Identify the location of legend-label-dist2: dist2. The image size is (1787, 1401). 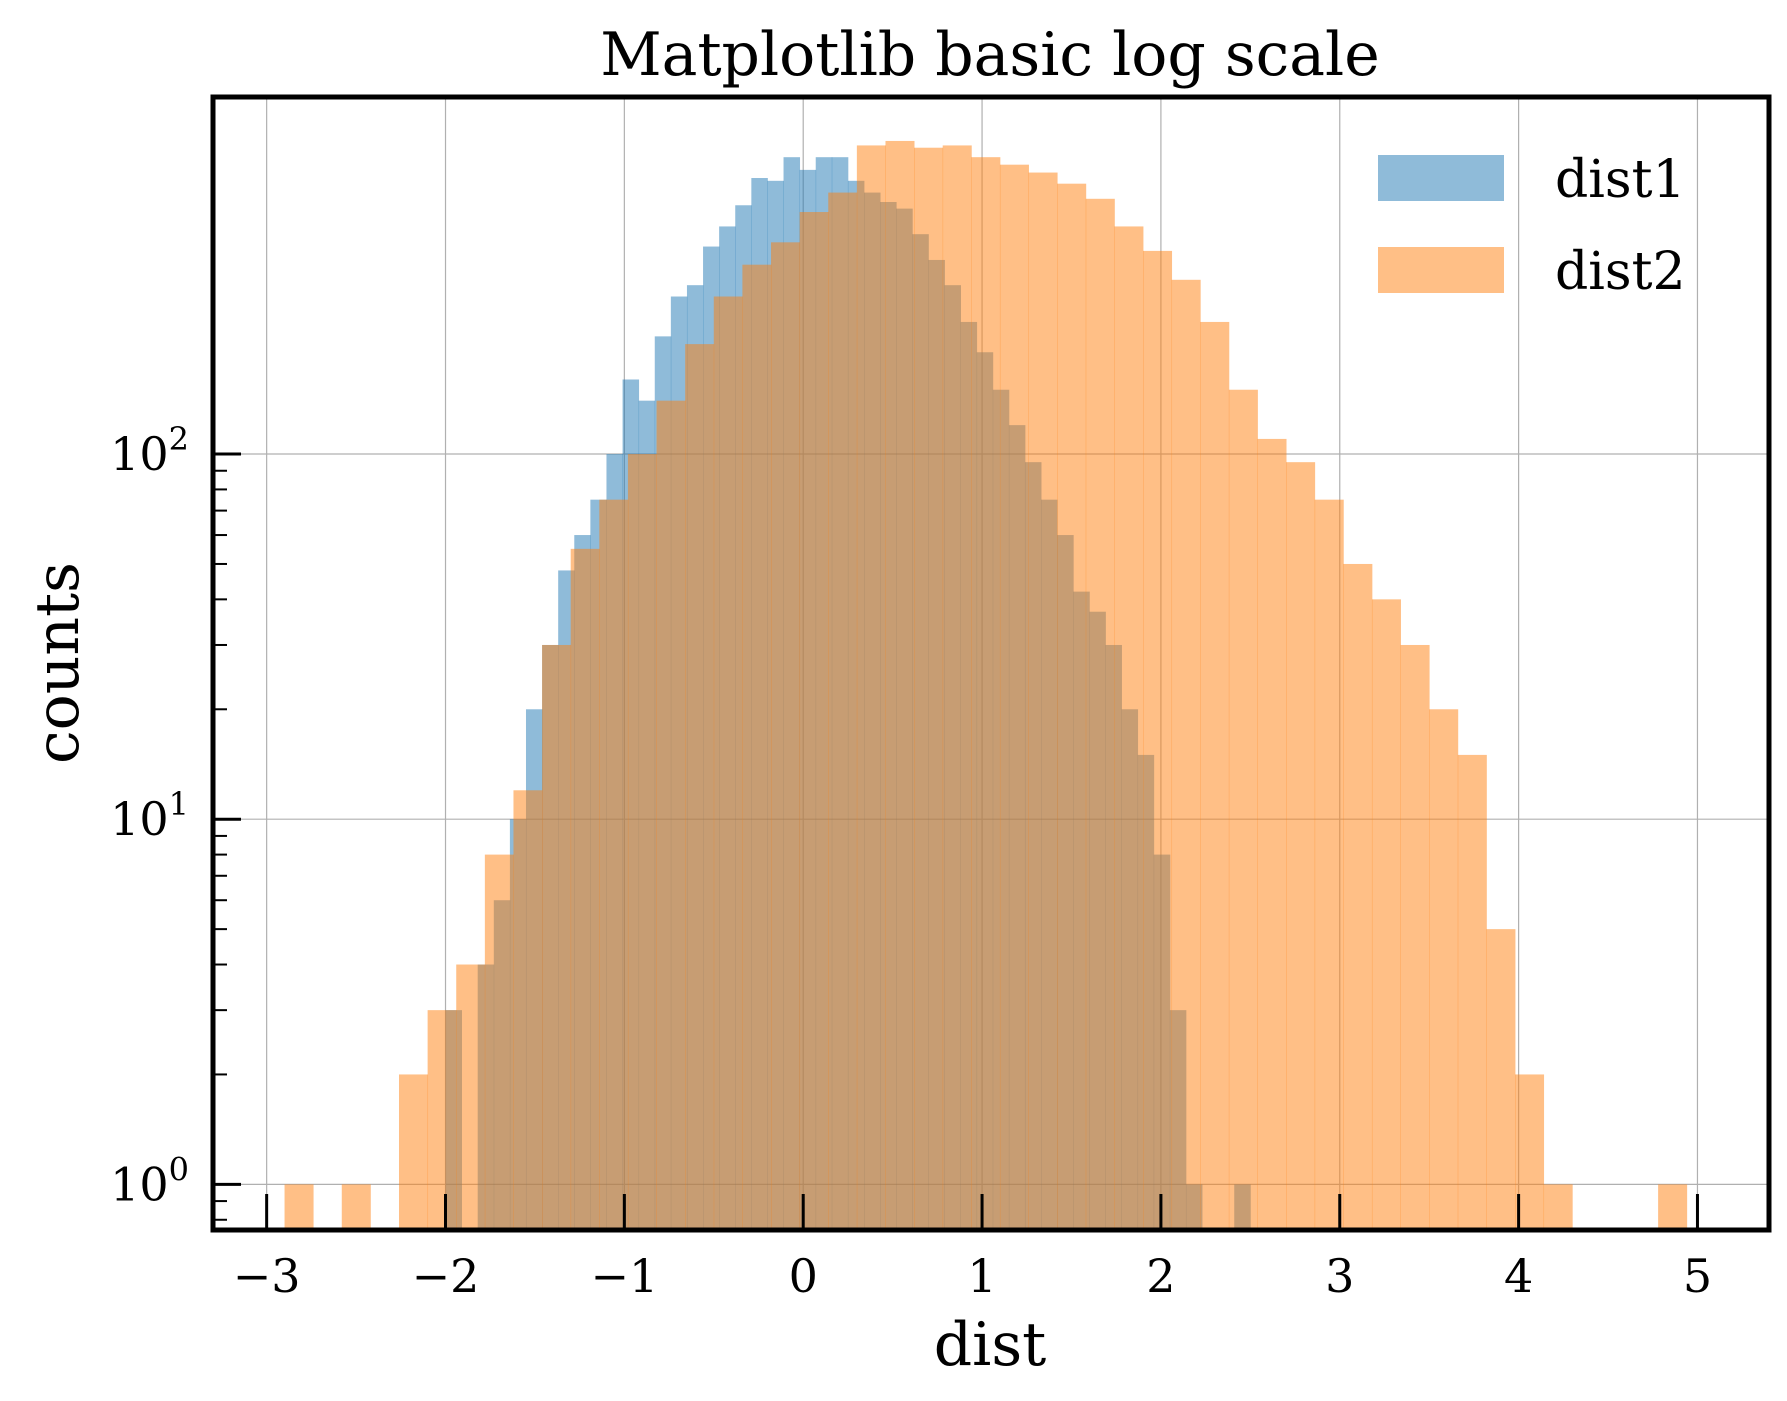
(1620, 272).